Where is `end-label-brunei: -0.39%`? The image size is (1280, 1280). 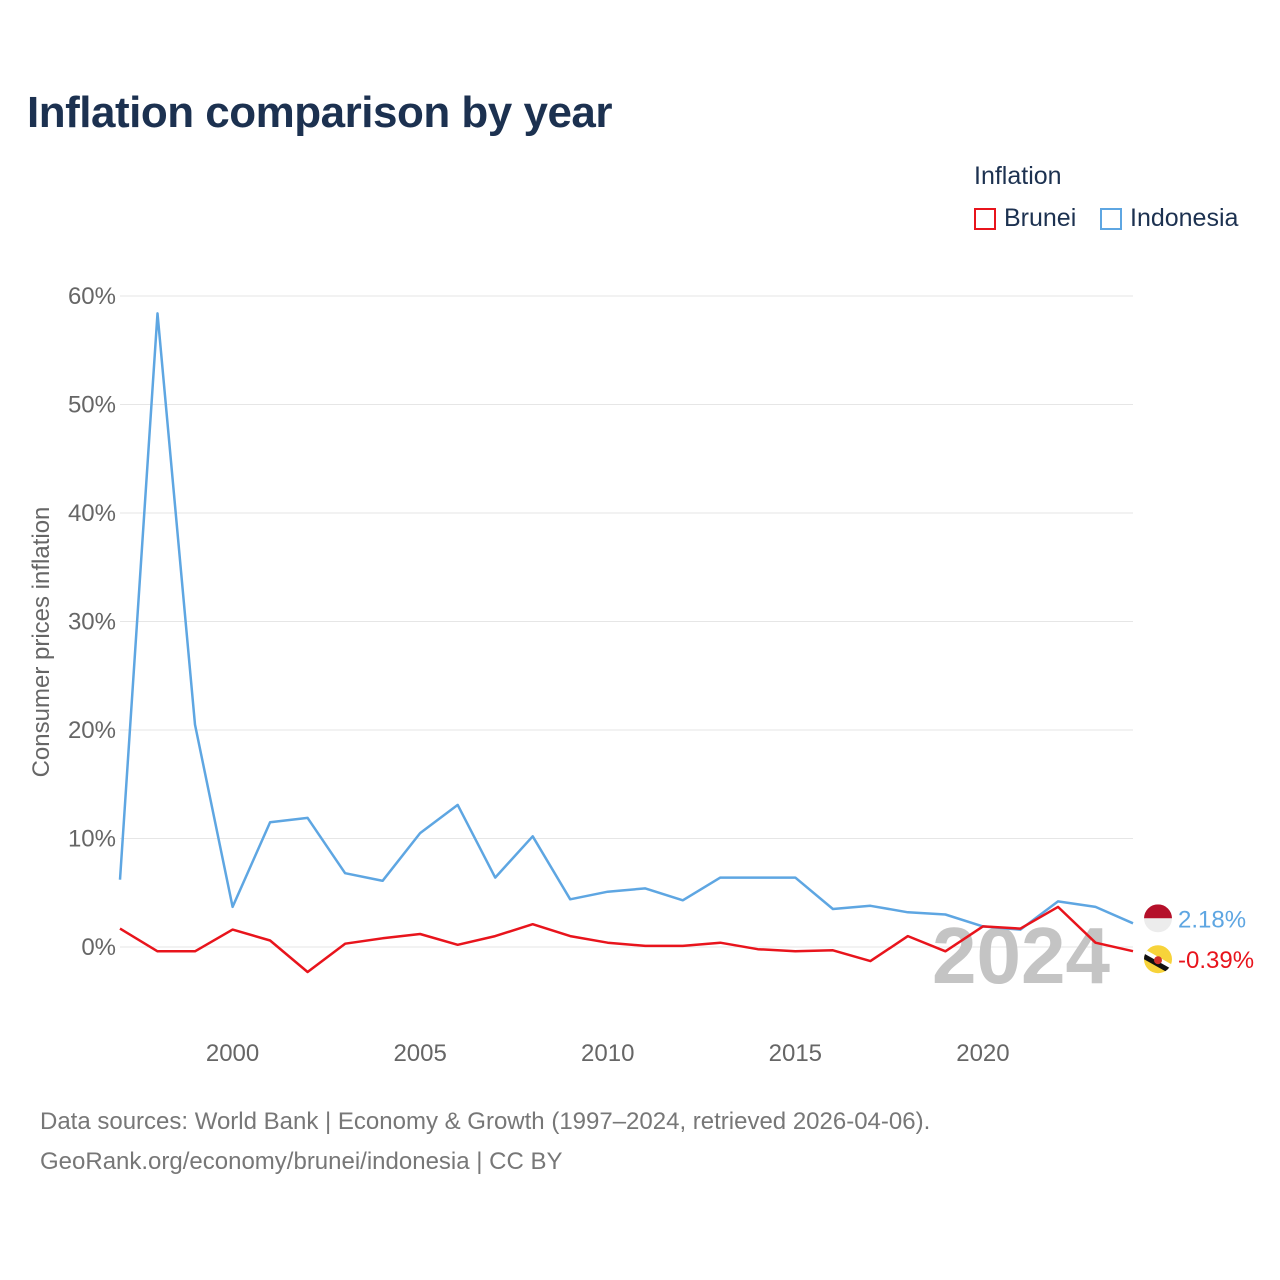 end-label-brunei: -0.39% is located at coordinates (1216, 960).